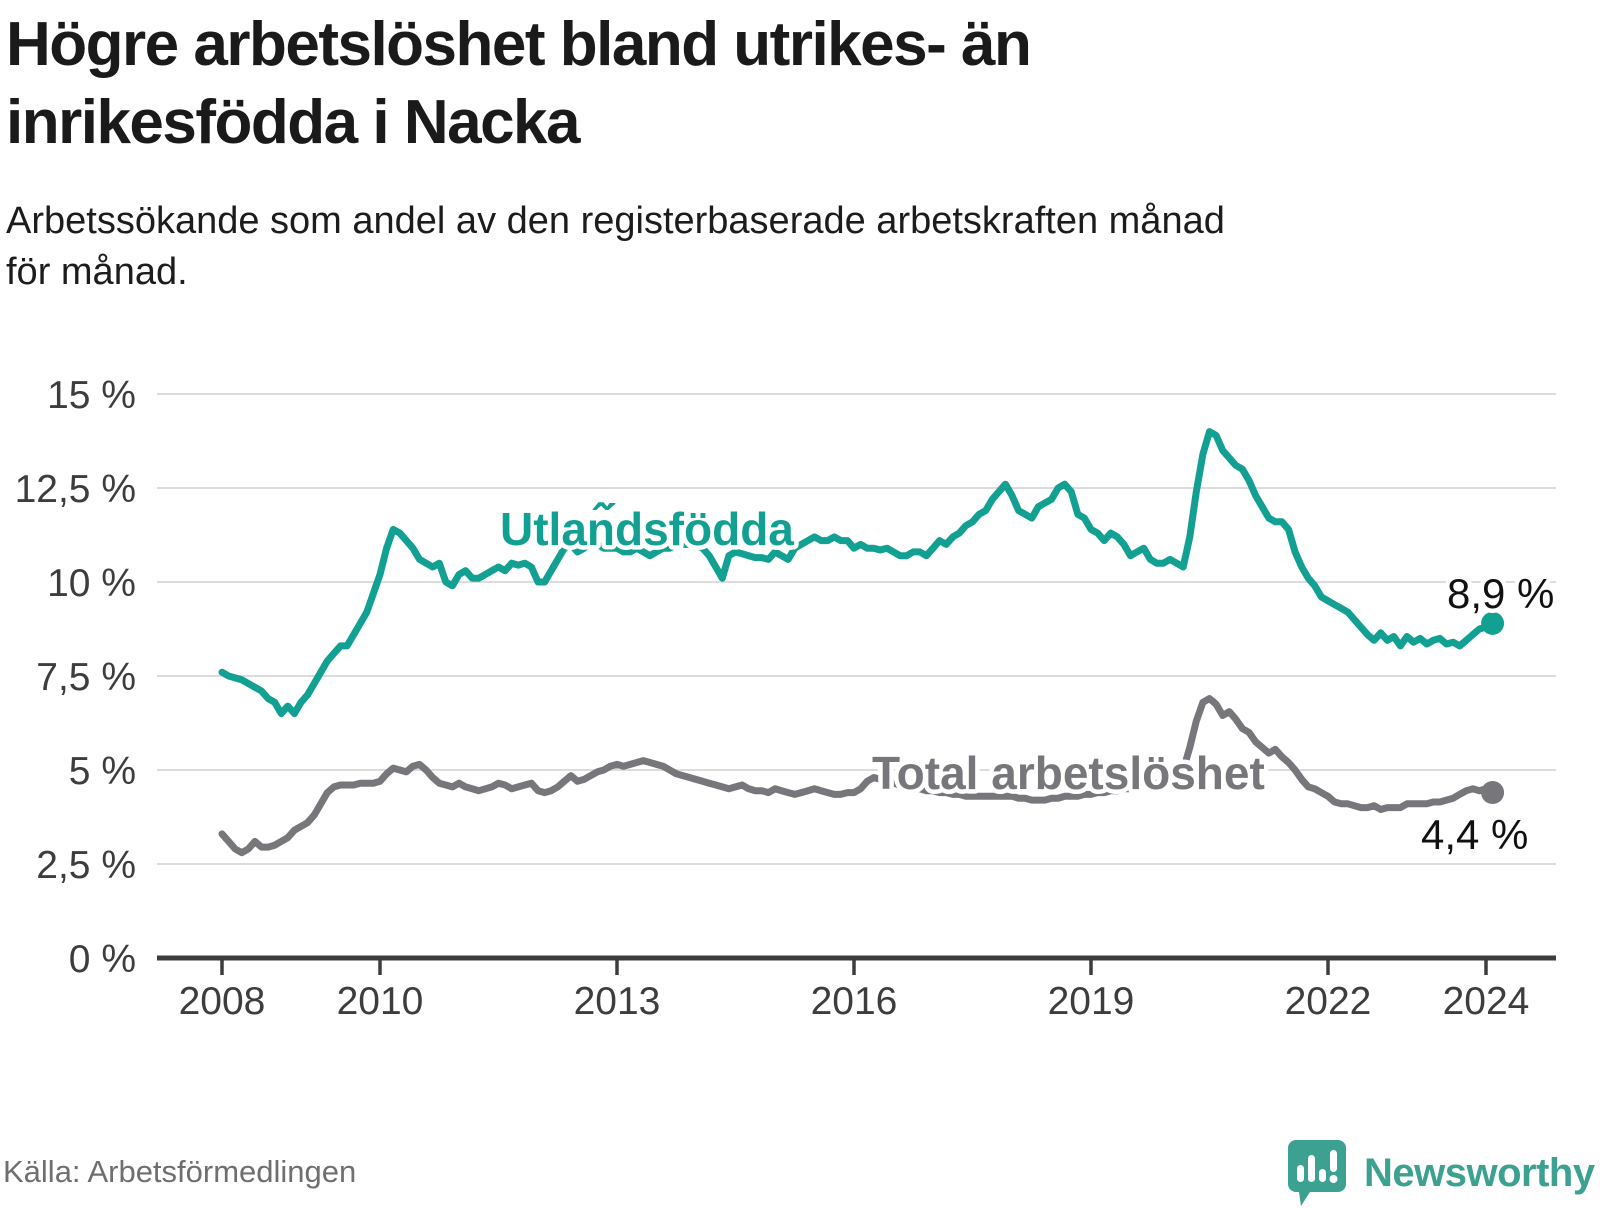 The height and width of the screenshot is (1208, 1600). Describe the element at coordinates (1493, 623) in the screenshot. I see `end-dot-utlandsfodda` at that location.